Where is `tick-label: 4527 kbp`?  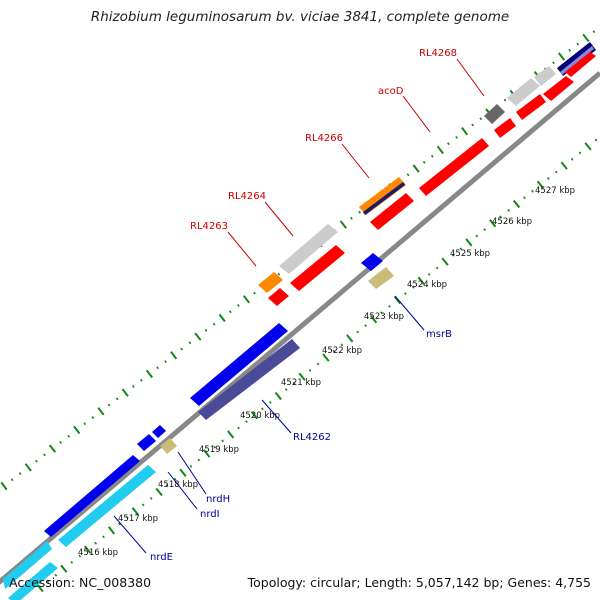
tick-label: 4527 kbp is located at coordinates (555, 191).